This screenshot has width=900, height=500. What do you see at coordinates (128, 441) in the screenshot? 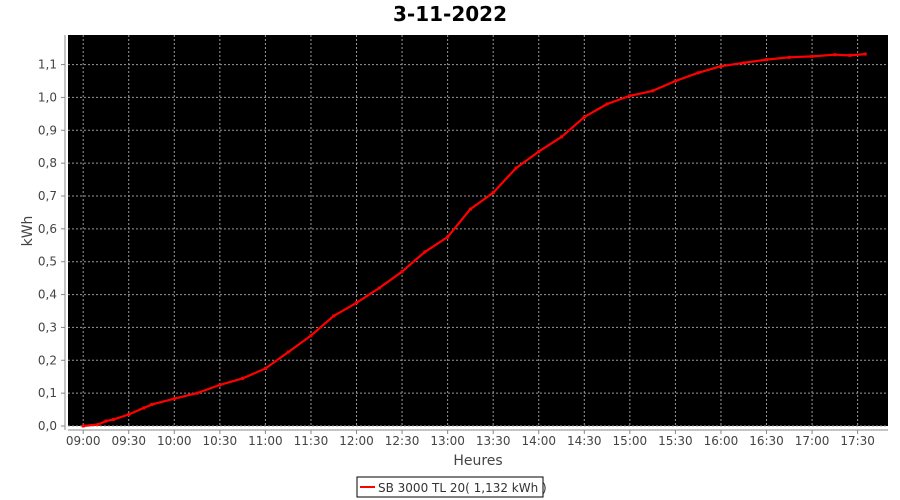
I see `x-tick-label: 09:30` at bounding box center [128, 441].